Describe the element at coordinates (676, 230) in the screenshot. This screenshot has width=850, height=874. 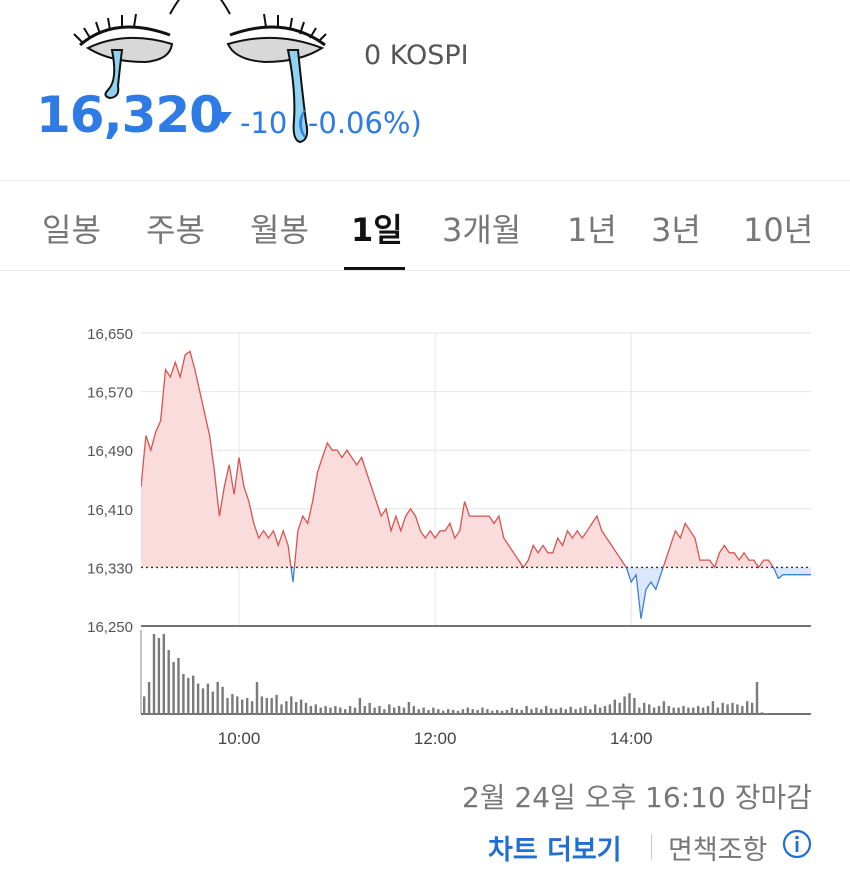
I see `tab-3-years: 3년` at that location.